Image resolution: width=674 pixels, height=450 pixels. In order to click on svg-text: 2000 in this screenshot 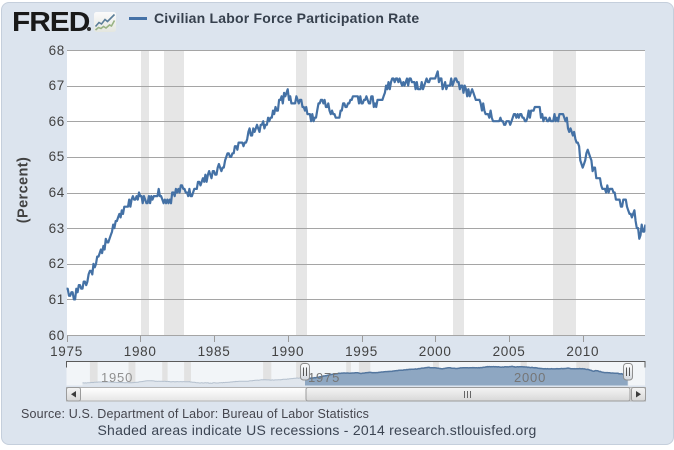, I will do `click(530, 377)`.